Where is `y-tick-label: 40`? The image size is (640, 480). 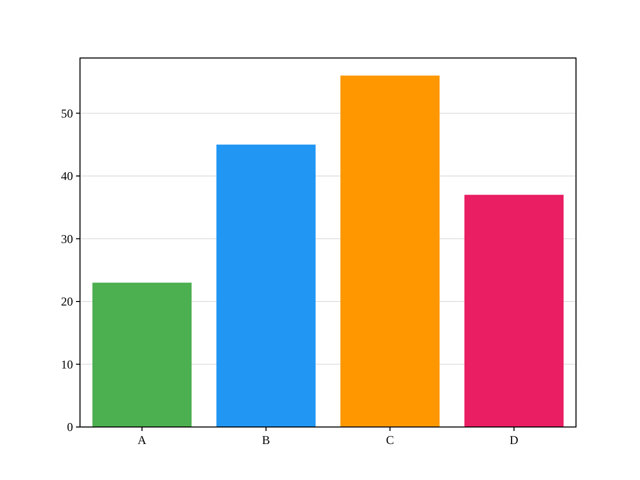
y-tick-label: 40 is located at coordinates (67, 176).